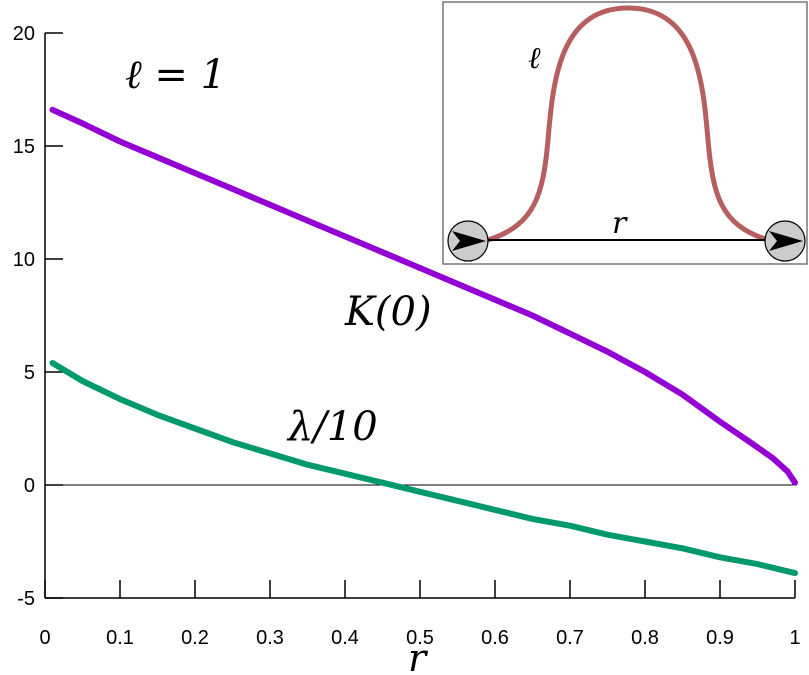 This screenshot has width=809, height=675. I want to click on x-tick-label: 0.2, so click(195, 638).